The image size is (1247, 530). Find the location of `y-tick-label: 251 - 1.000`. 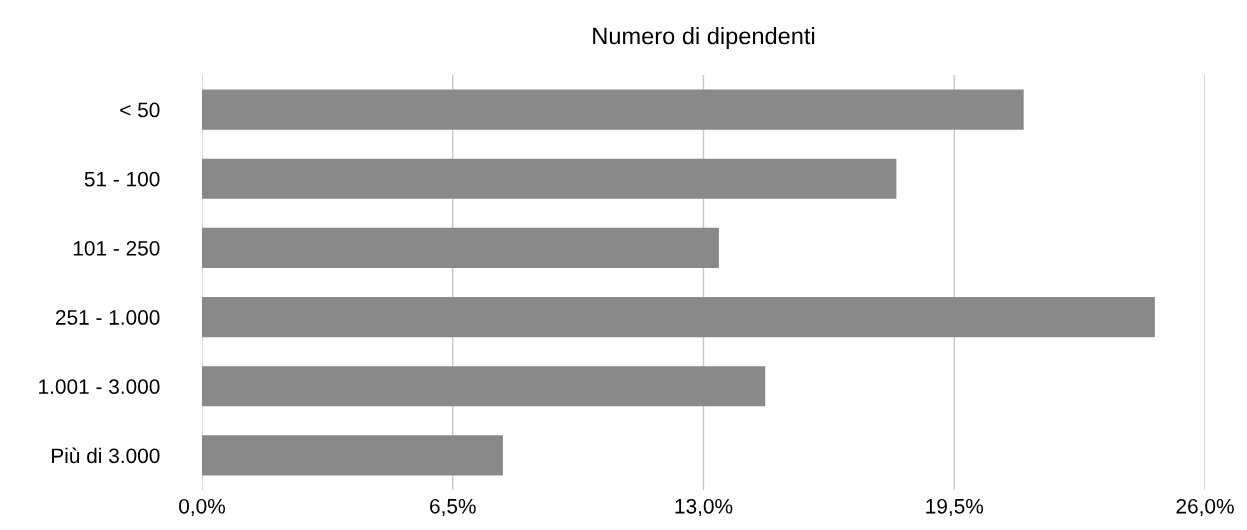

y-tick-label: 251 - 1.000 is located at coordinates (107, 317).